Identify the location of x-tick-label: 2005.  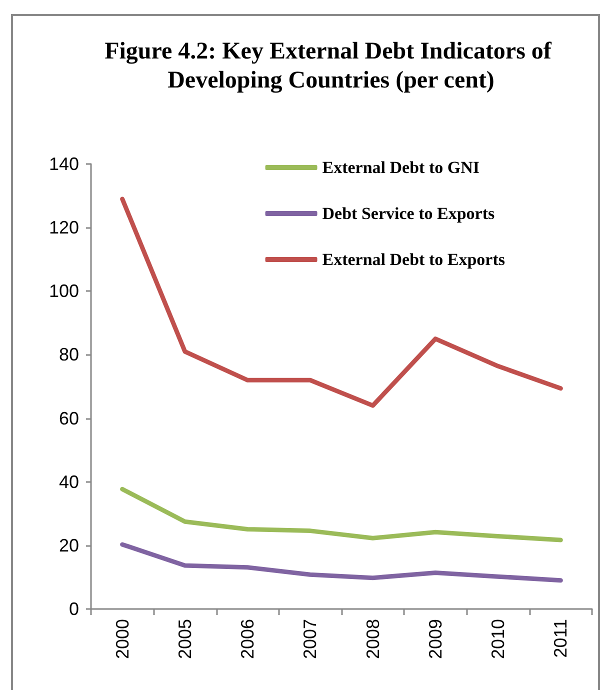
(184, 639).